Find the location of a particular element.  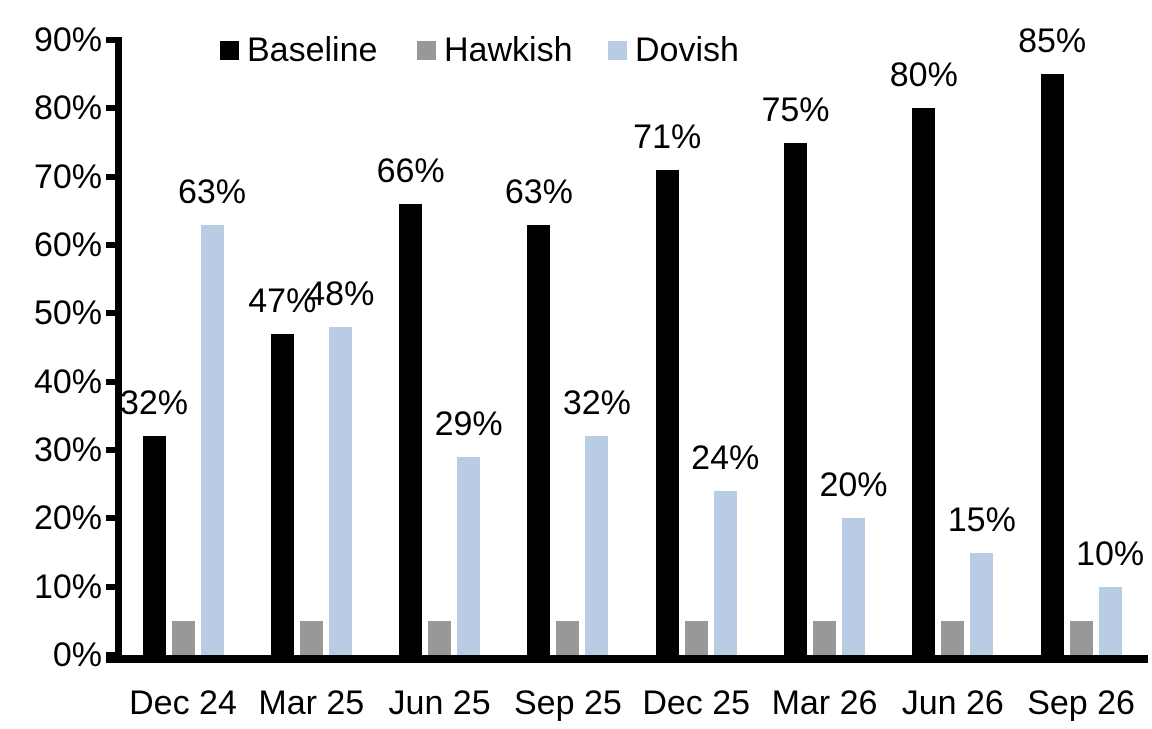

y-axis-tick-label: 10% is located at coordinates (67, 586).